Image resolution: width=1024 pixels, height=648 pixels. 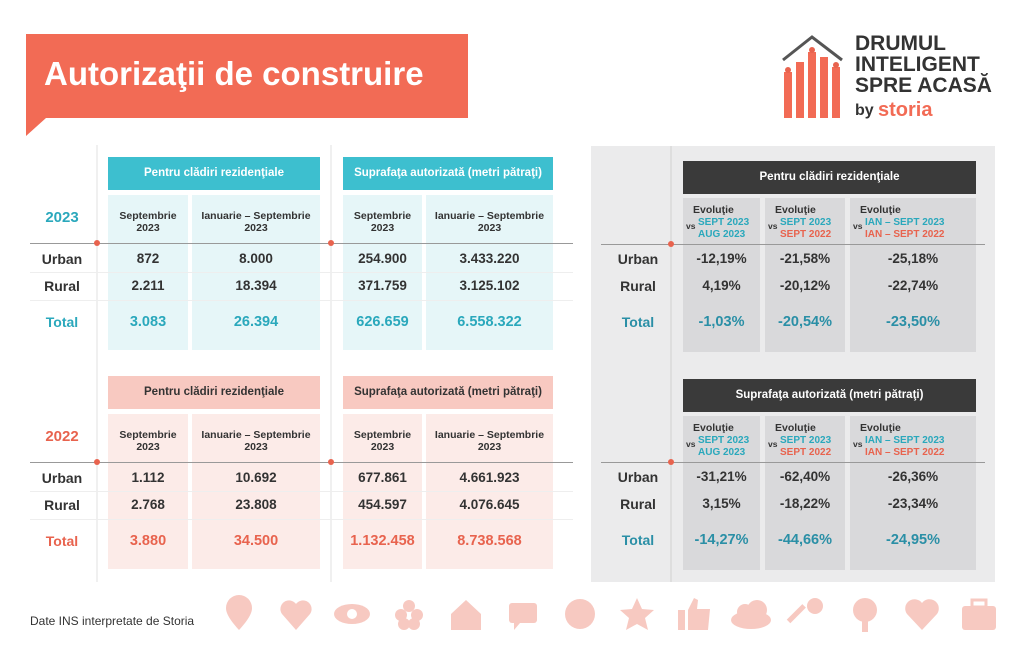 I want to click on title-banner, so click(x=247, y=85).